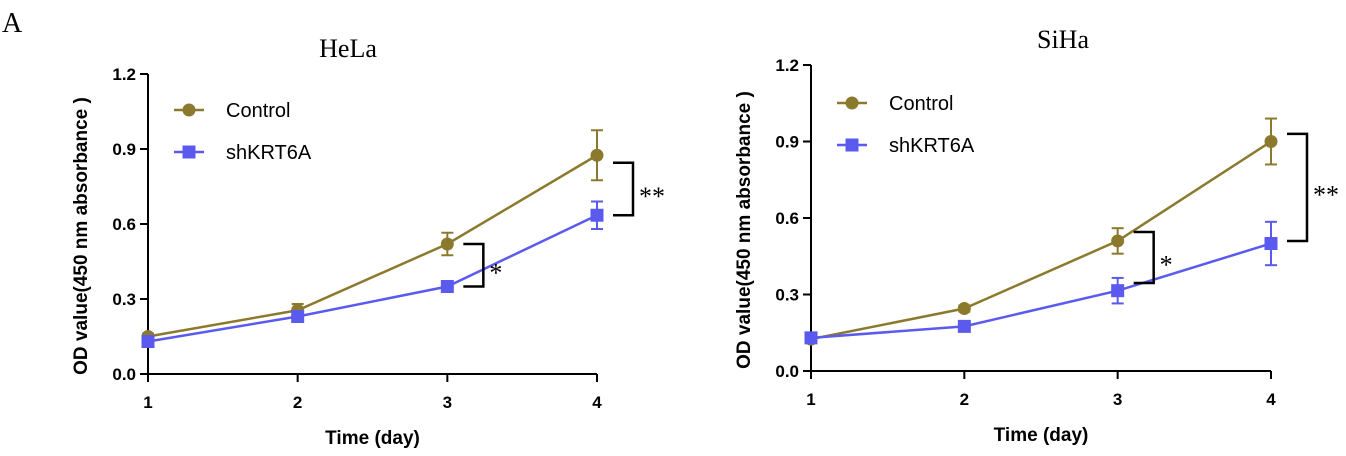 The image size is (1346, 456). Describe the element at coordinates (348, 48) in the screenshot. I see `chart-title: HeLa` at that location.